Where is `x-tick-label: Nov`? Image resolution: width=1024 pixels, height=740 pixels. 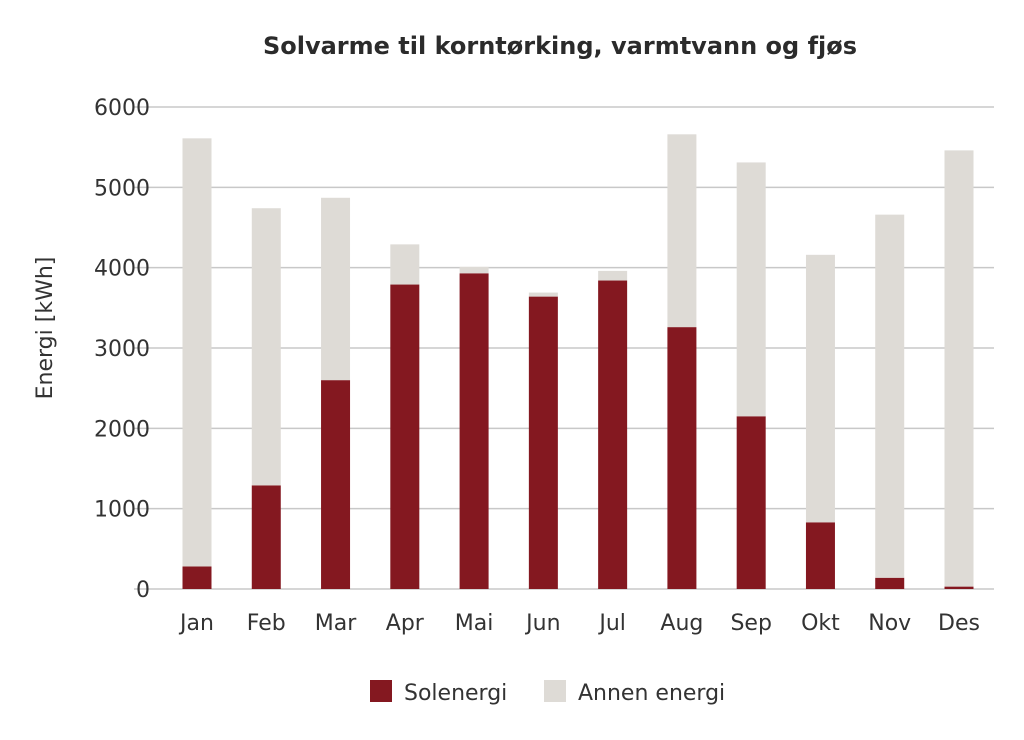 x-tick-label: Nov is located at coordinates (889, 623).